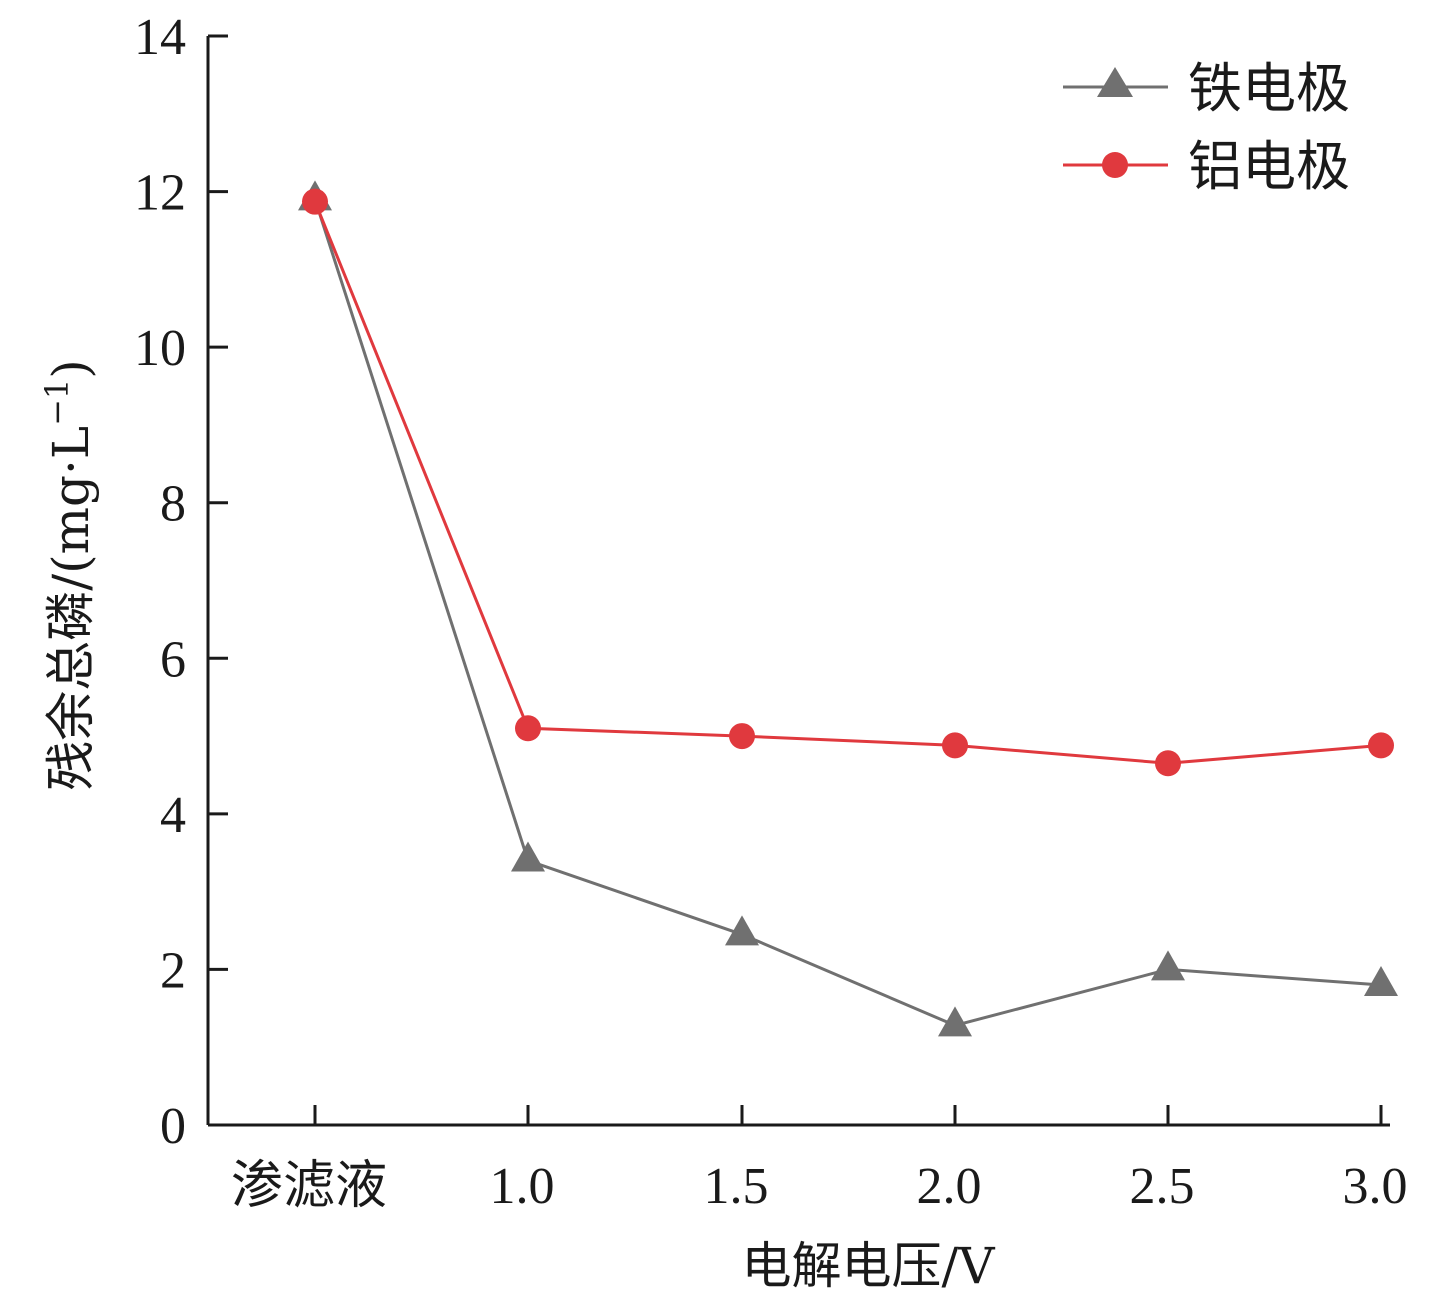  I want to click on legend-label-aluminum: 铝电极, so click(1269, 166).